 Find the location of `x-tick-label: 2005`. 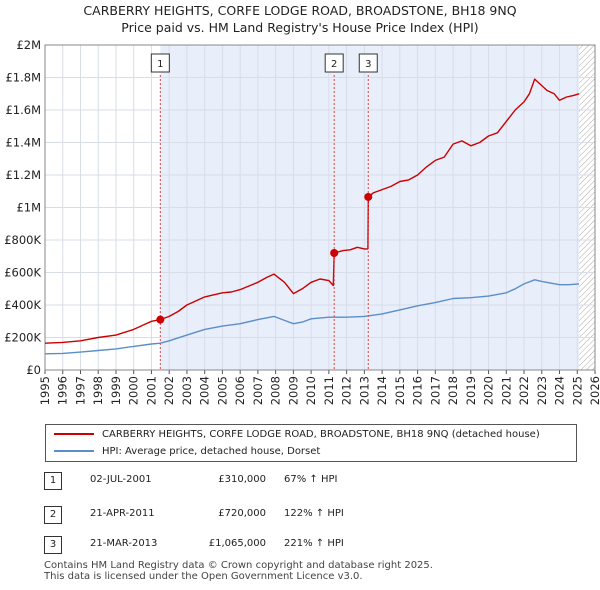

x-tick-label: 2005 is located at coordinates (222, 390).